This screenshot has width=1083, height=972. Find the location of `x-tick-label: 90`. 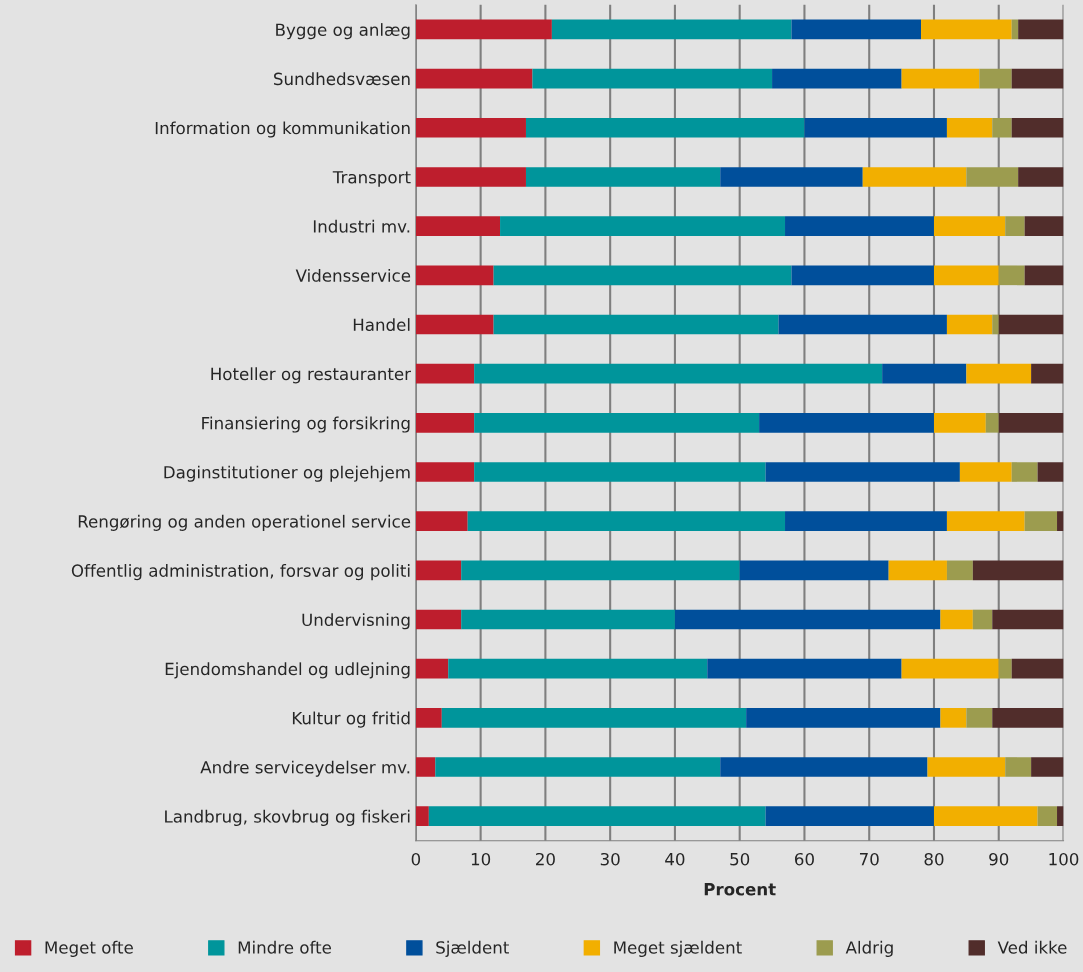

x-tick-label: 90 is located at coordinates (999, 859).